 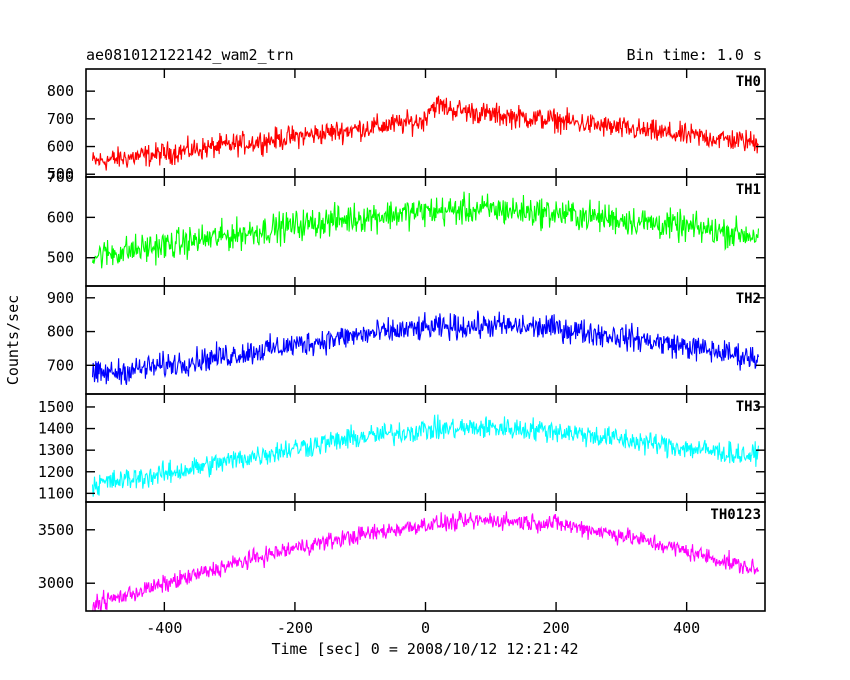 What do you see at coordinates (424, 649) in the screenshot?
I see `x-axis-label: Time [sec] 0 = 2008/10/12 12:21:42` at bounding box center [424, 649].